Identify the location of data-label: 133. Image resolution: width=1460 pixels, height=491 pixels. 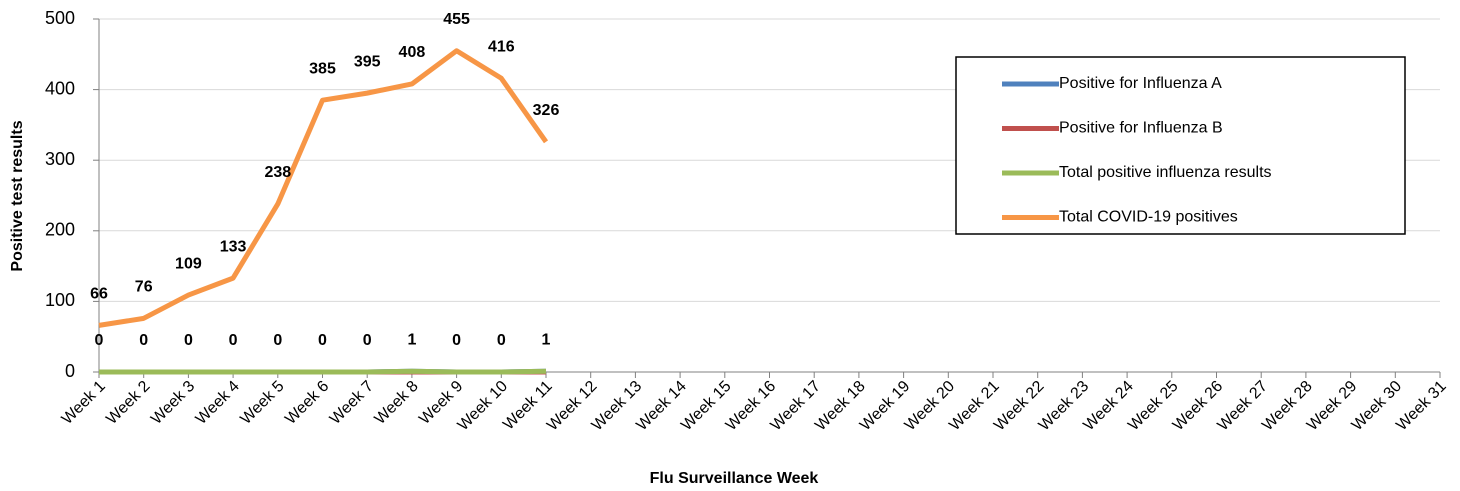
(233, 246).